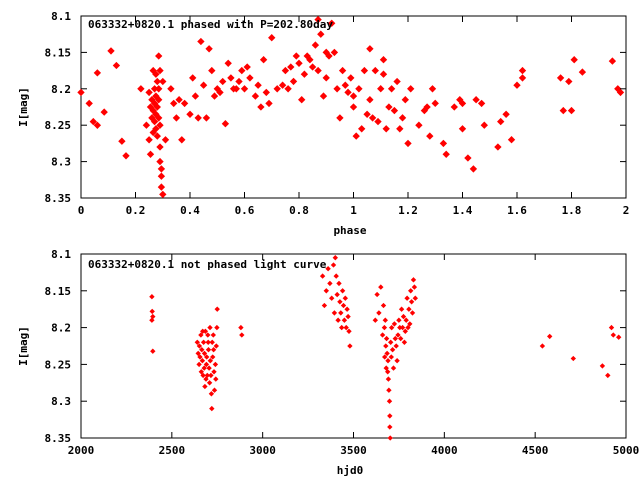 Image resolution: width=640 pixels, height=480 pixels. What do you see at coordinates (299, 210) in the screenshot?
I see `phased-x-tick-label: 0.8` at bounding box center [299, 210].